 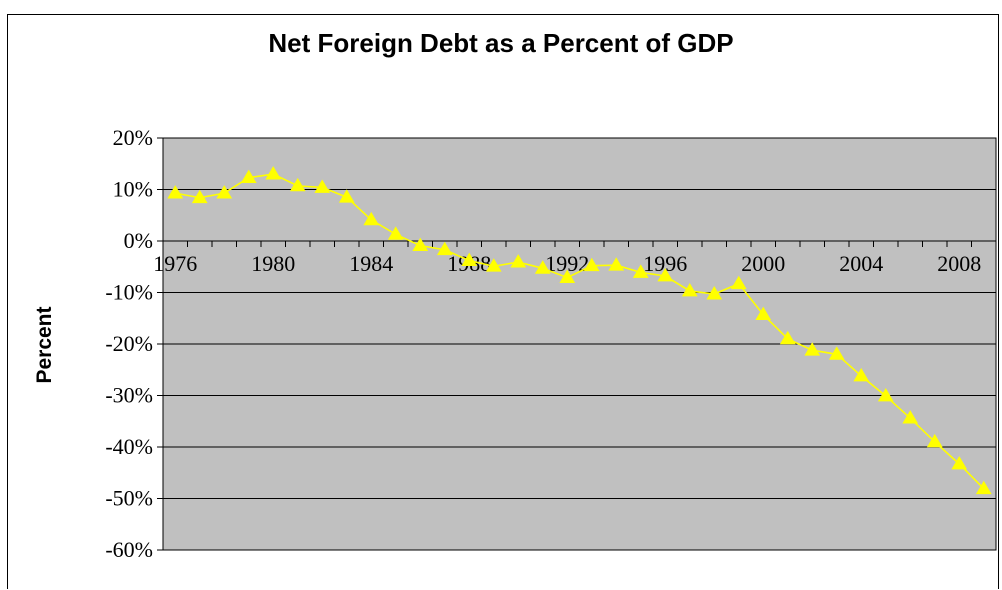 I want to click on y-tick-label: -60%, so click(x=129, y=549).